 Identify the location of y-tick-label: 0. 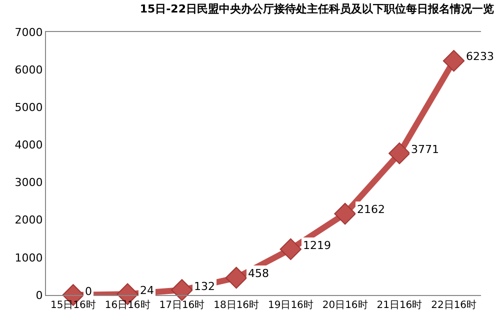
(39, 295).